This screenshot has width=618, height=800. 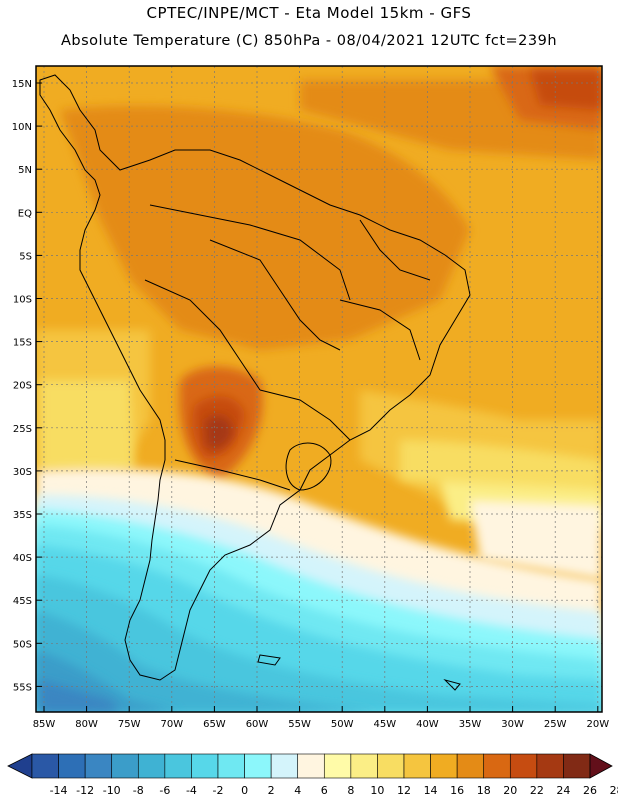 What do you see at coordinates (138, 790) in the screenshot?
I see `colorbar-label: -8` at bounding box center [138, 790].